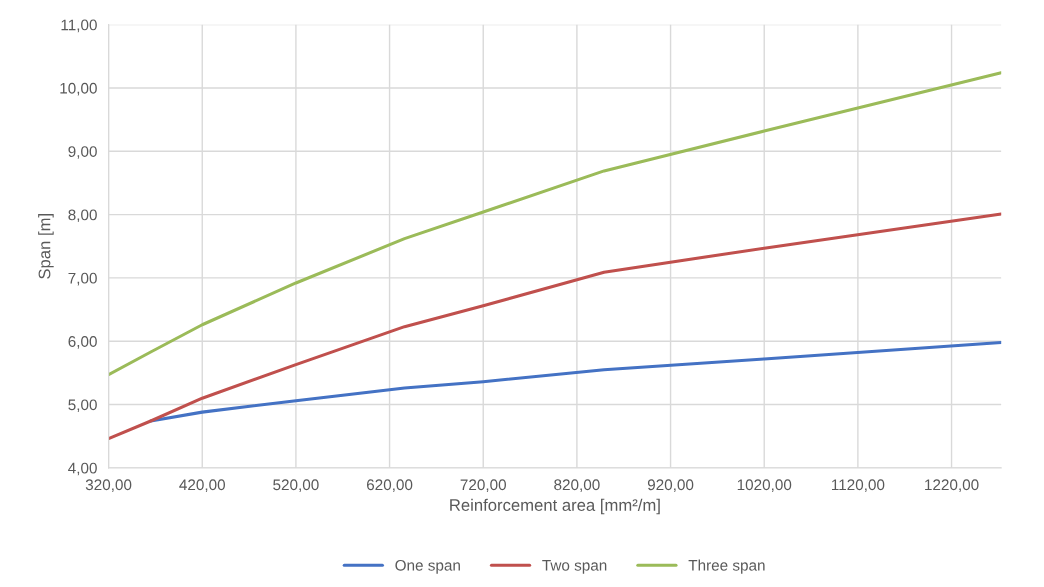  What do you see at coordinates (82, 216) in the screenshot?
I see `y-tick-label: 8,00` at bounding box center [82, 216].